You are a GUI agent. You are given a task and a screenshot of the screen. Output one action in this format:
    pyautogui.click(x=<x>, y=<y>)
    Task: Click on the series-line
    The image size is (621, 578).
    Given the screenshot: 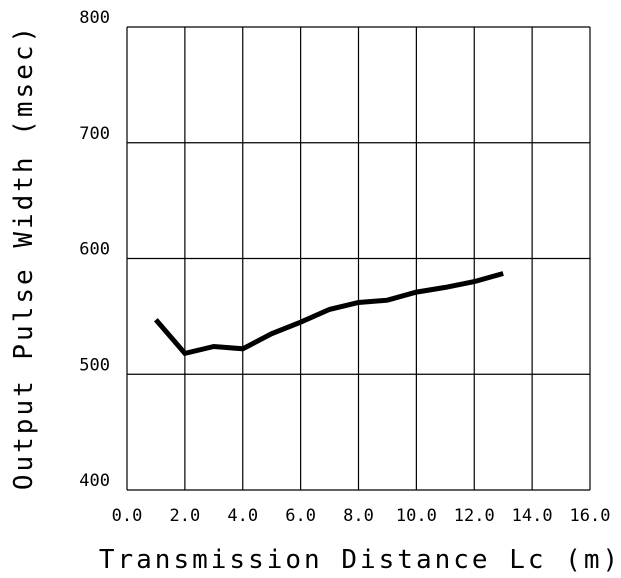 What is the action you would take?
    pyautogui.click(x=329, y=314)
    